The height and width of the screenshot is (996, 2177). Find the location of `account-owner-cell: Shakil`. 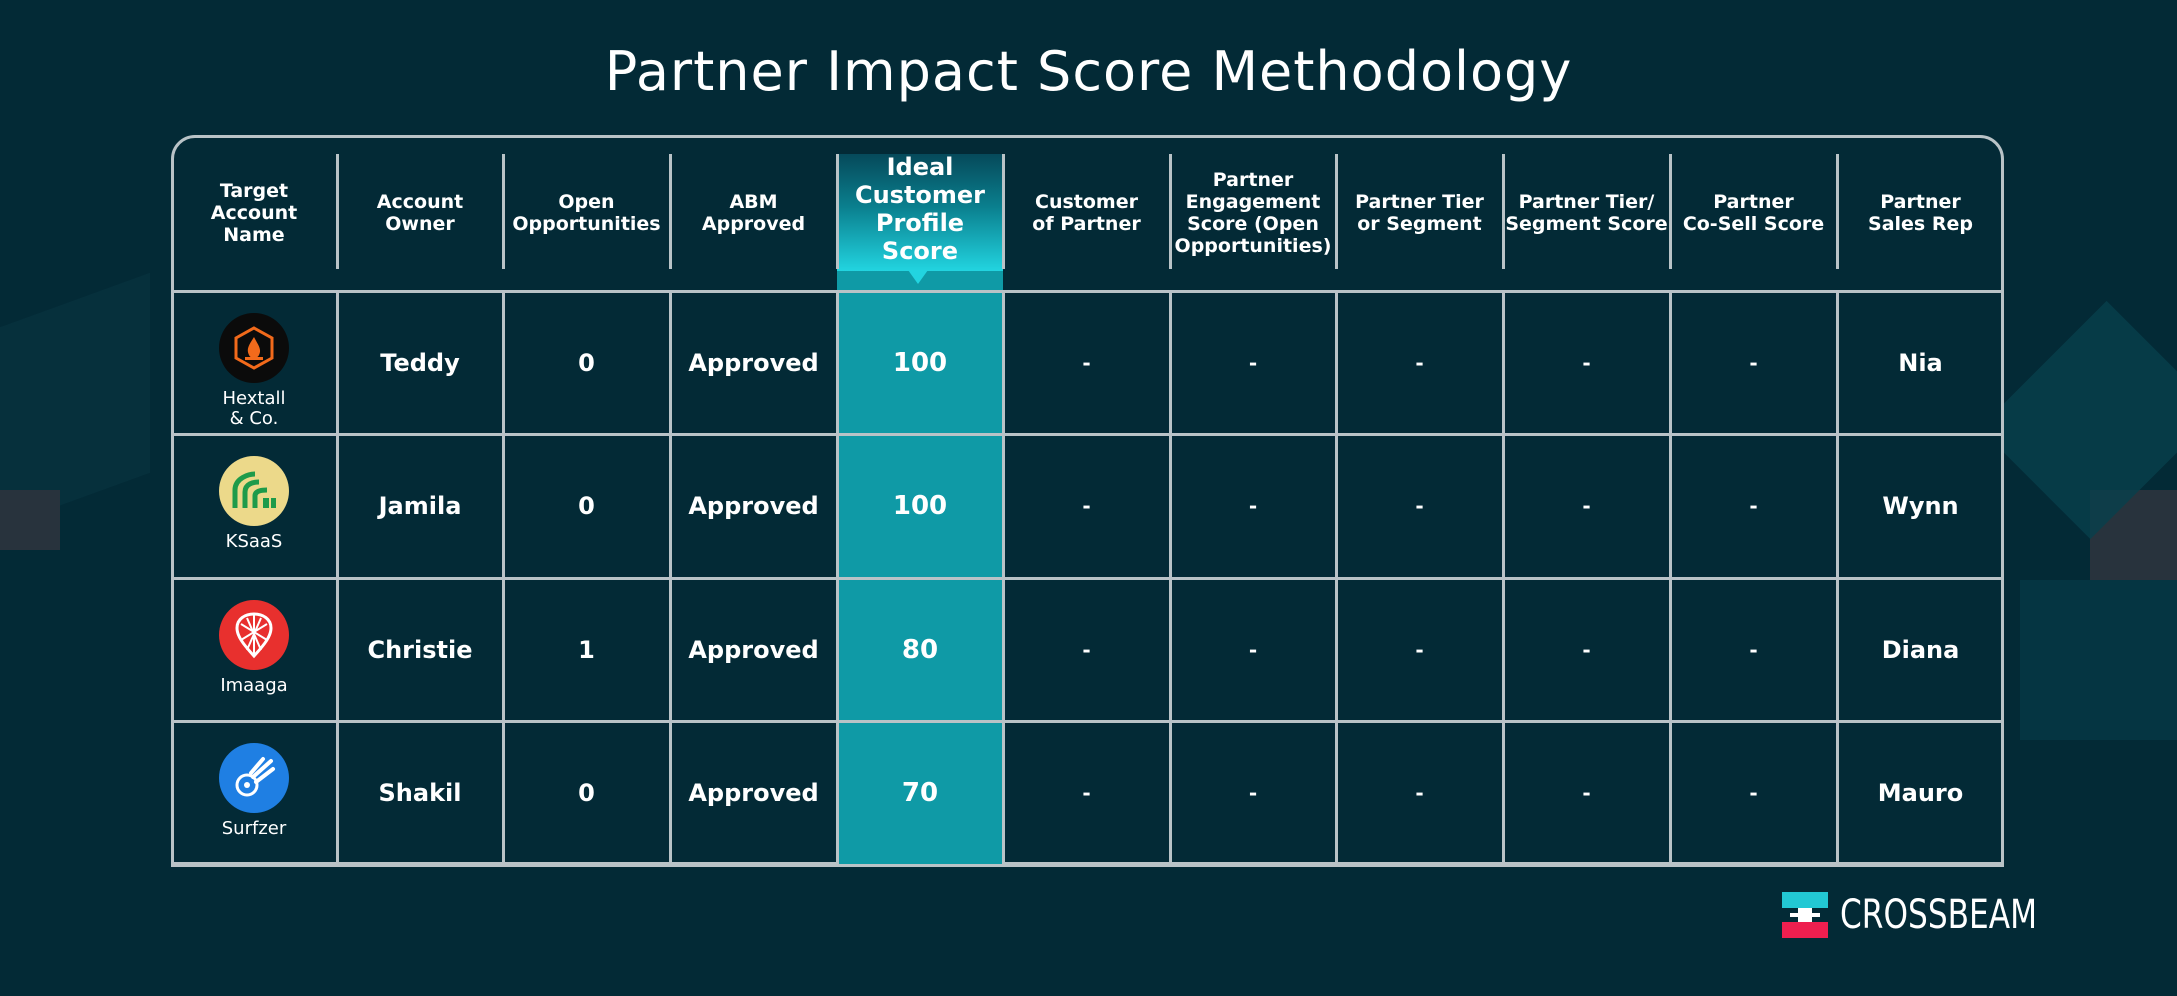

account-owner-cell: Shakil is located at coordinates (420, 793).